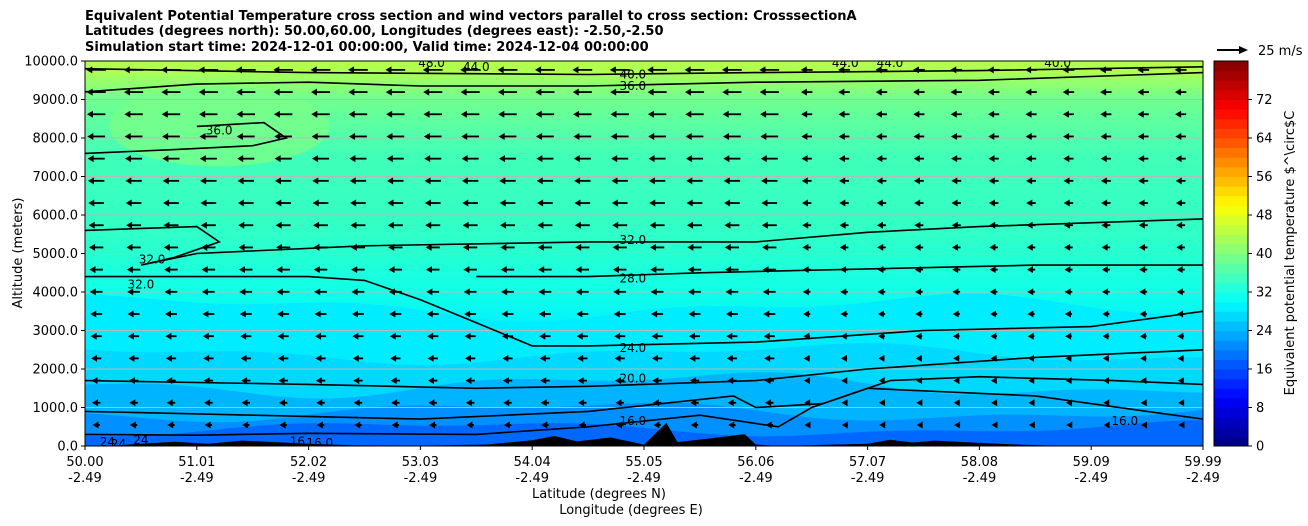 The height and width of the screenshot is (526, 1308). I want to click on contour-label-1: 40.0, so click(632, 74).